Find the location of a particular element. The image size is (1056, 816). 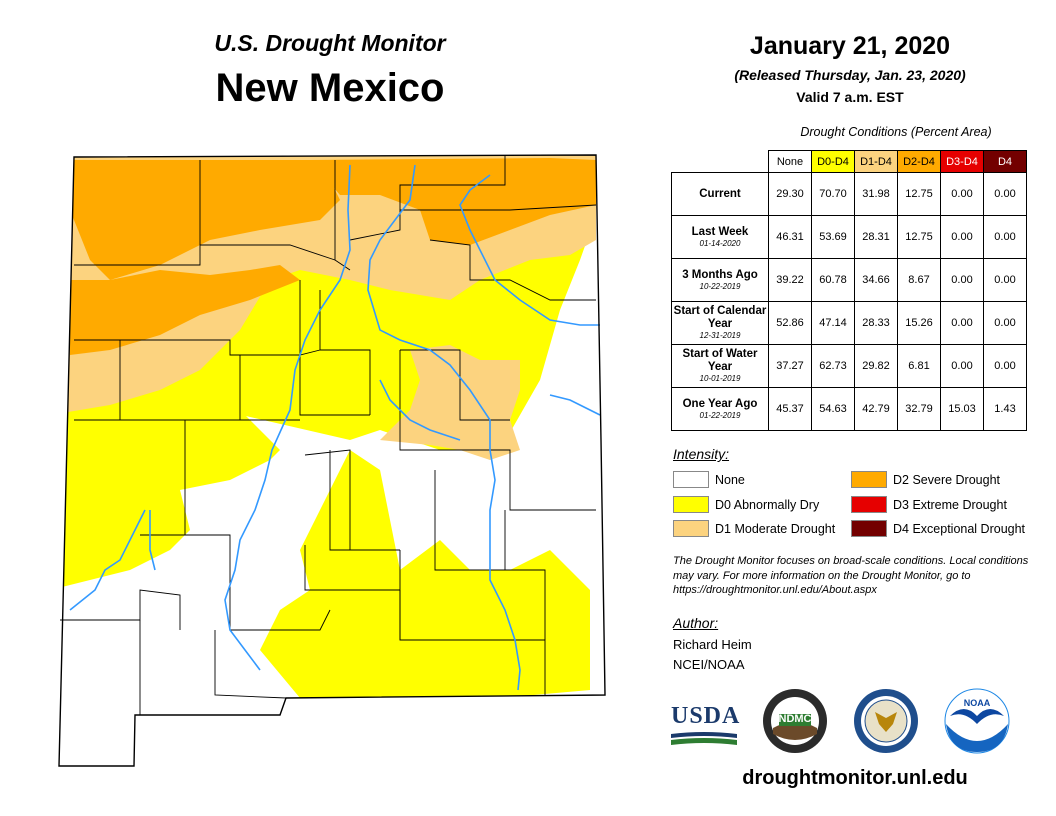

legend-label: D3 Extreme Drought is located at coordinates (950, 504).